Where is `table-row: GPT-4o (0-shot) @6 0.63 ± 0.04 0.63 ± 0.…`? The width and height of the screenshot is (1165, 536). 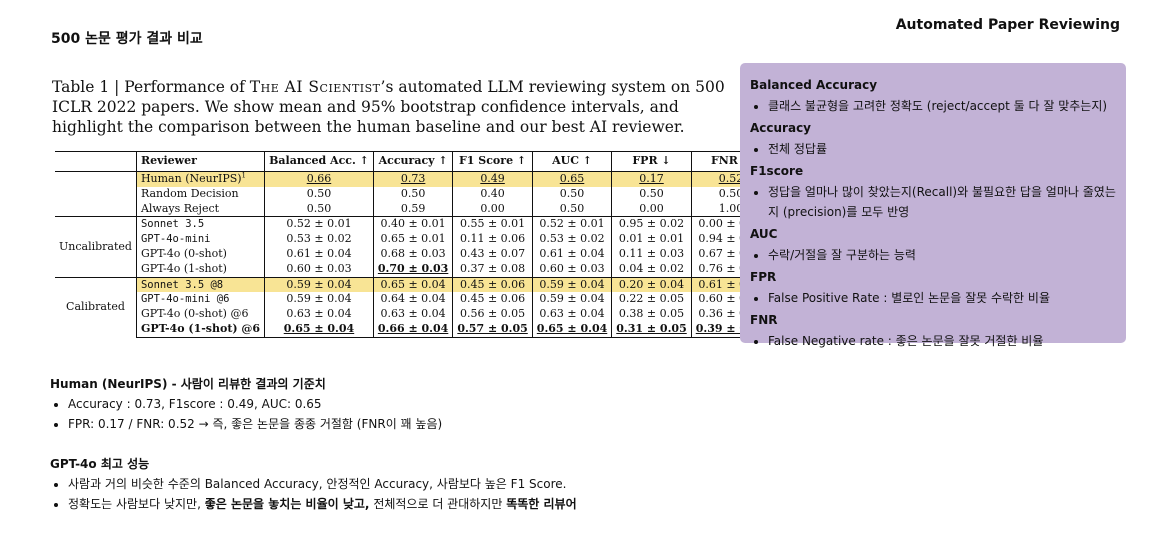
table-row: GPT-4o (0-shot) @6 0.63 ± 0.04 0.63 ± 0.… is located at coordinates (412, 314).